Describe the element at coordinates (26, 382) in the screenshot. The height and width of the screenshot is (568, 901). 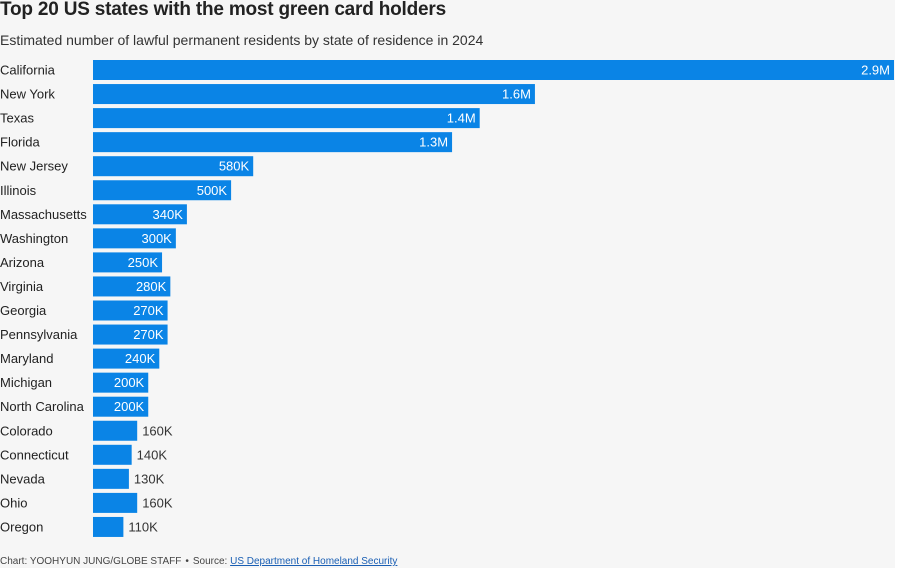
I see `category-label: Michigan` at that location.